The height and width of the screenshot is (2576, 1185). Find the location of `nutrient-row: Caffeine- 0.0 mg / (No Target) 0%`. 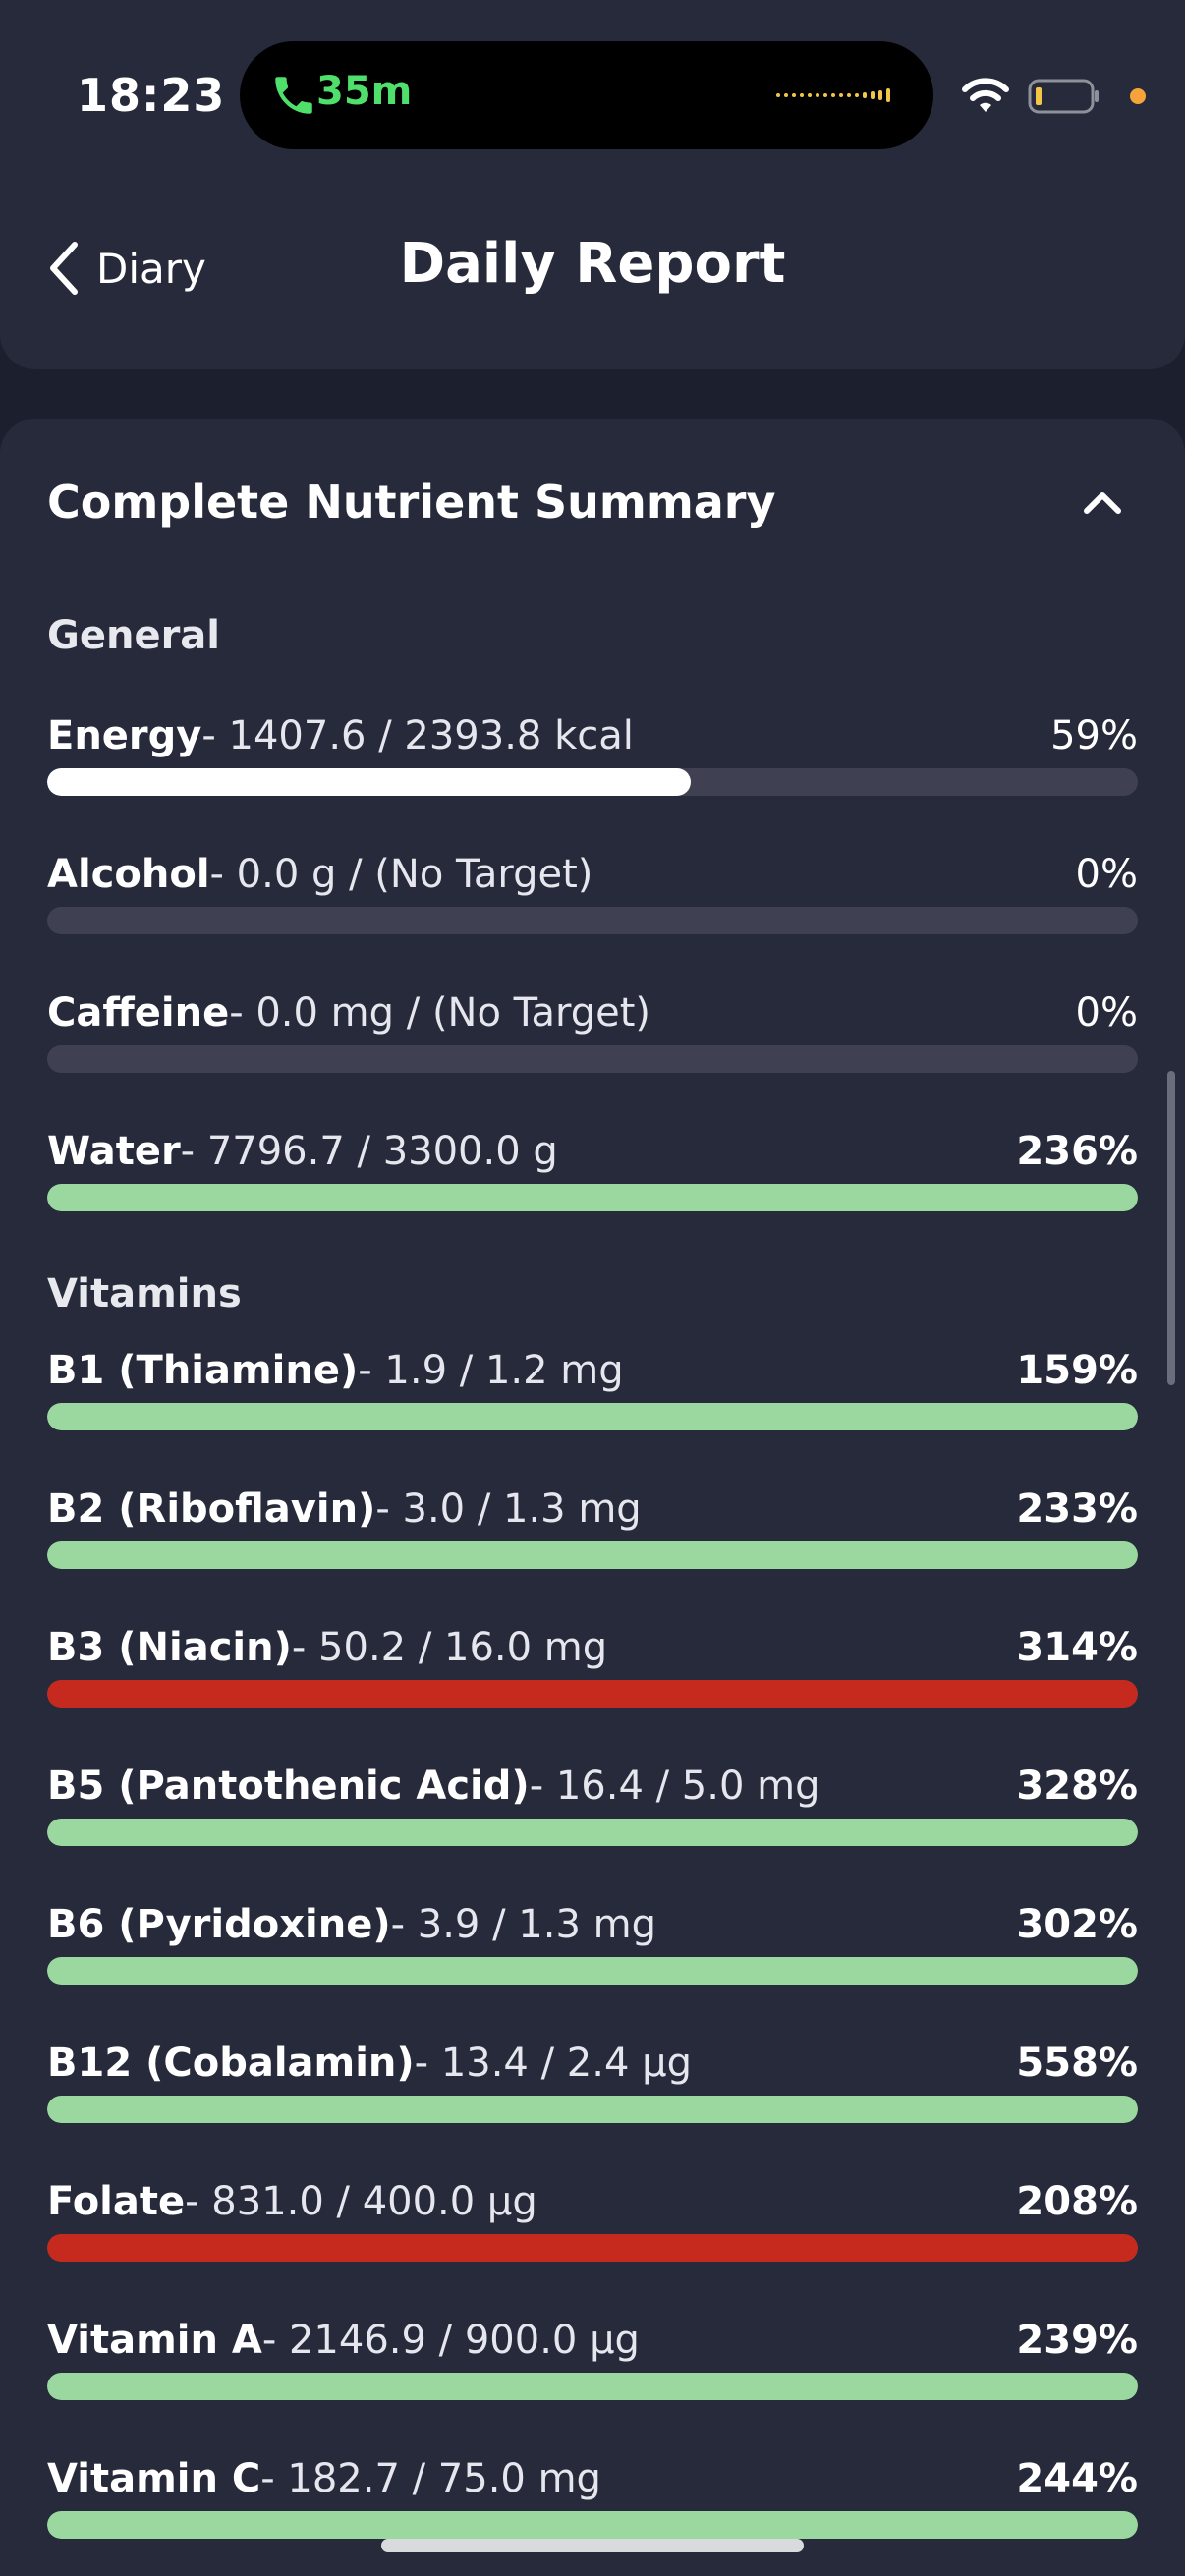

nutrient-row: Caffeine- 0.0 mg / (No Target) 0% is located at coordinates (592, 1039).